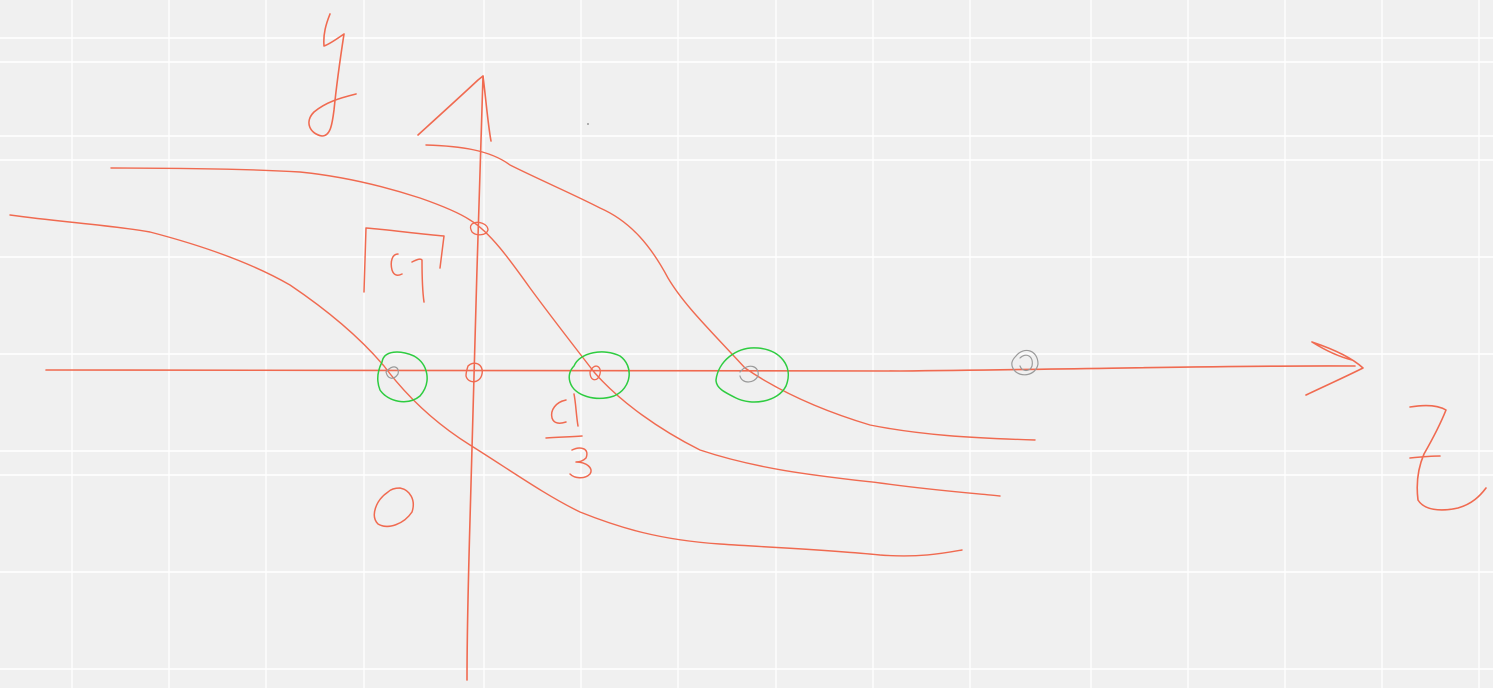 The width and height of the screenshot is (1493, 688). I want to click on vertical-axis-arrowhead, so click(454, 108).